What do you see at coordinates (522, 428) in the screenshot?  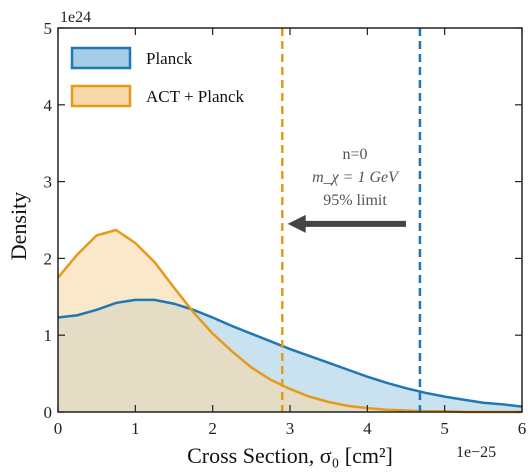 I see `x-tick-label: 6` at bounding box center [522, 428].